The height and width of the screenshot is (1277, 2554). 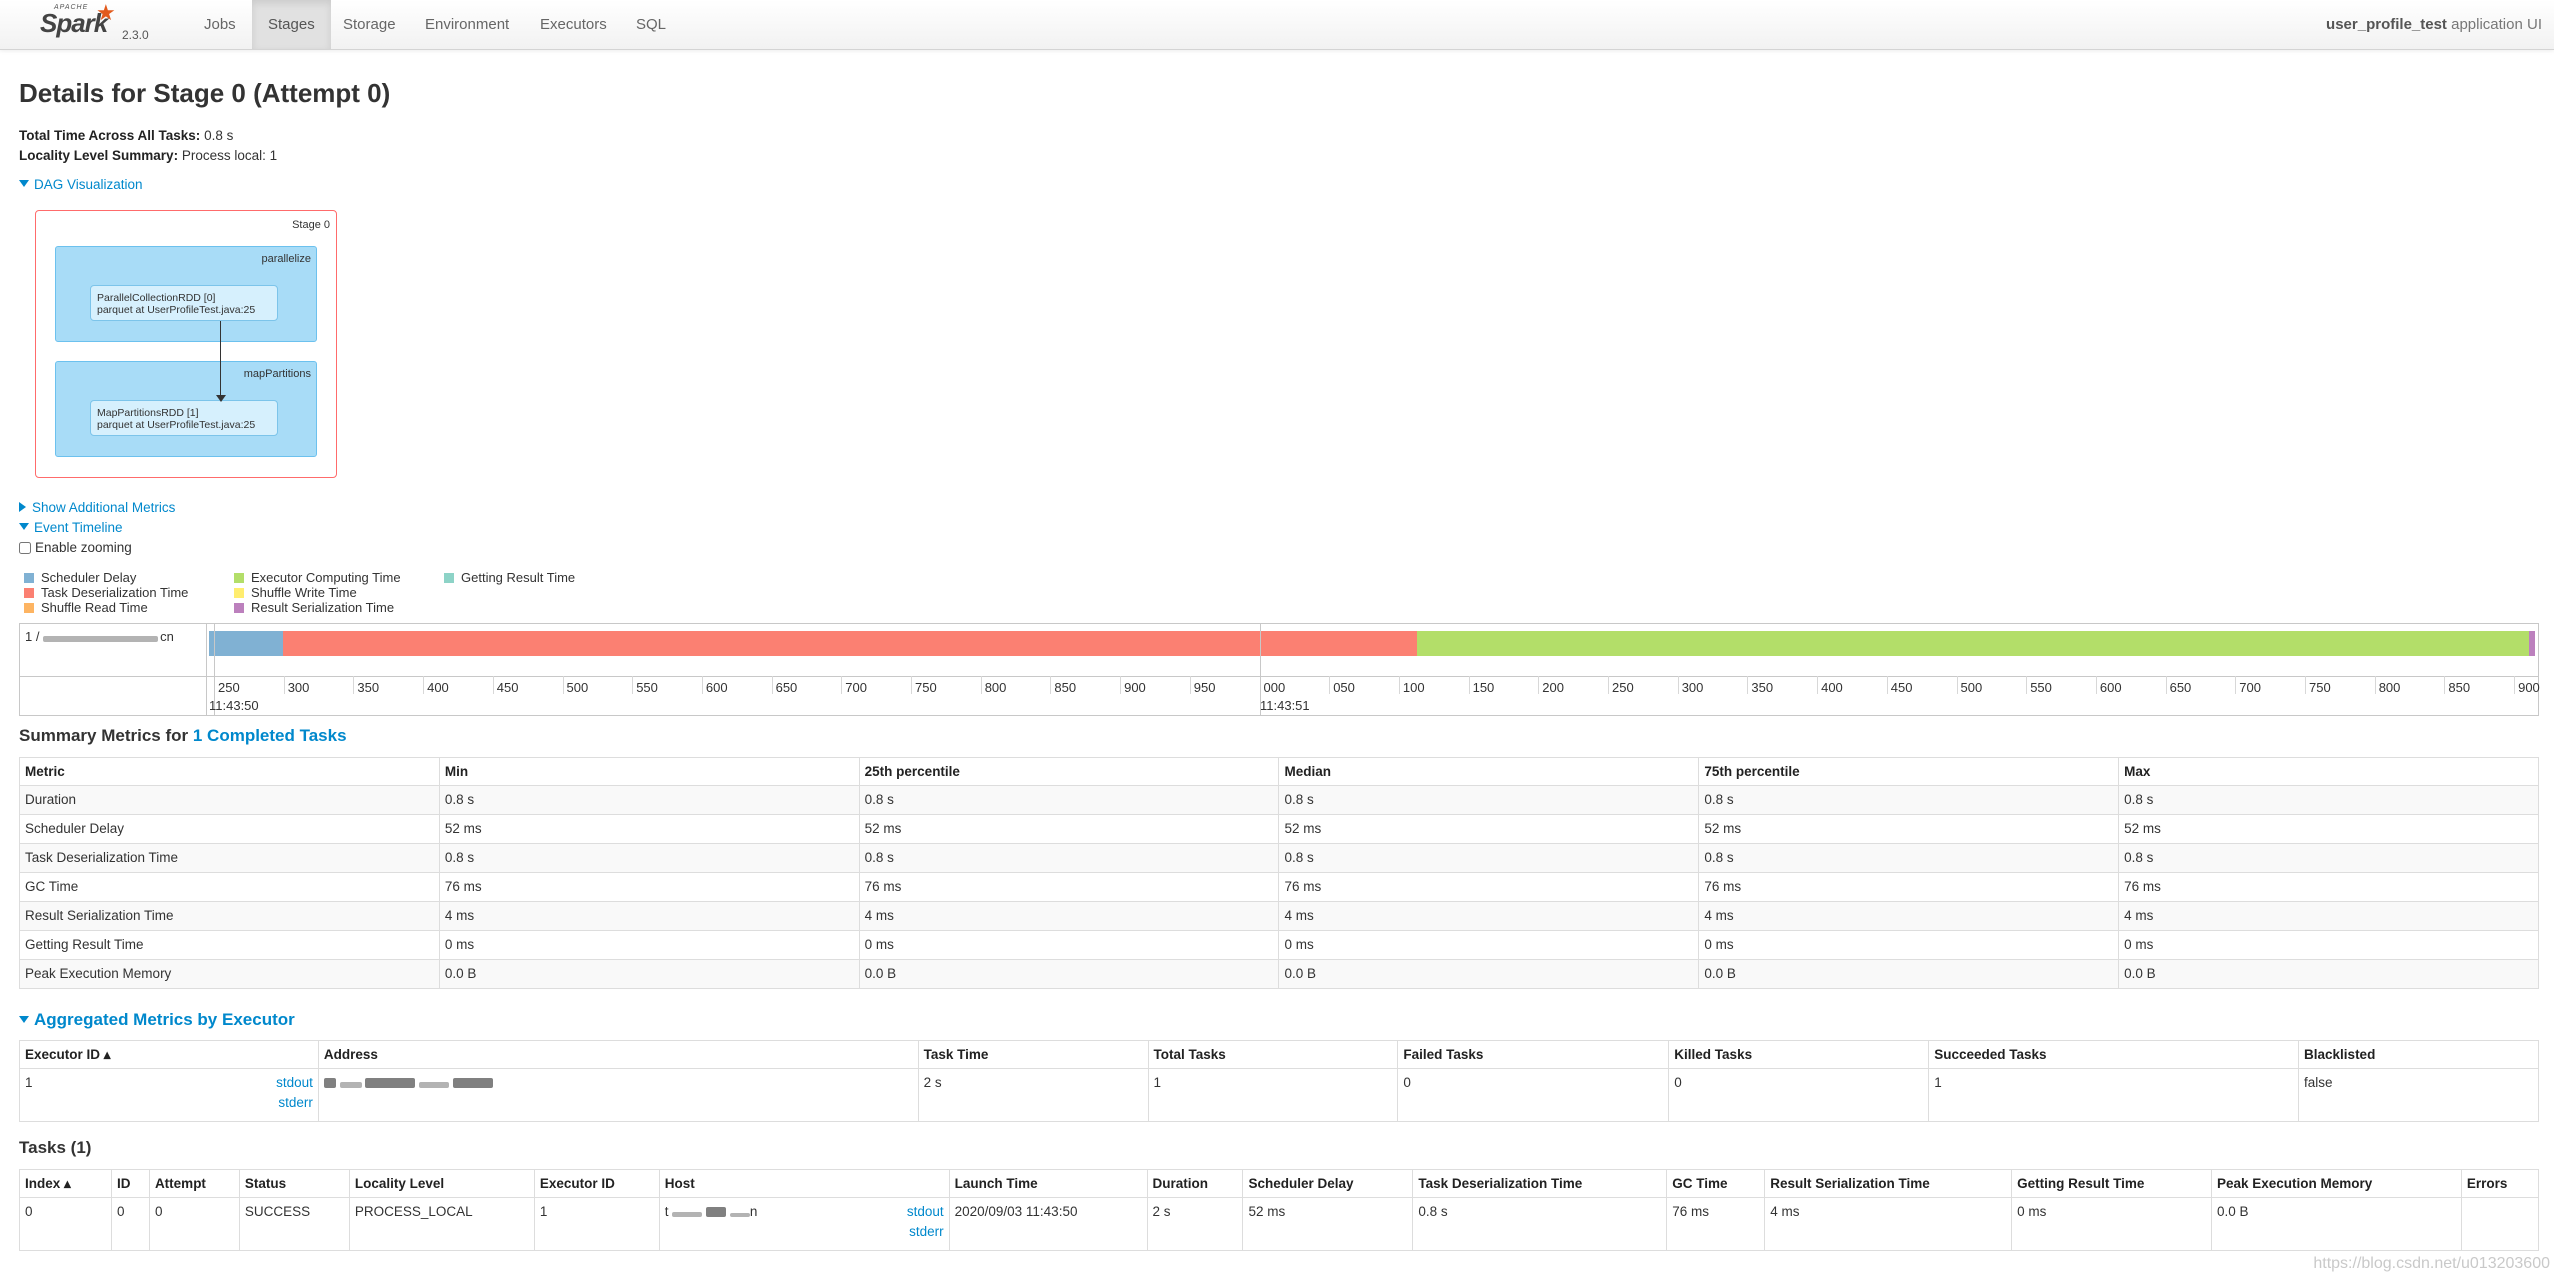 I want to click on timeline-row-label-text: 1 /, so click(x=34, y=636).